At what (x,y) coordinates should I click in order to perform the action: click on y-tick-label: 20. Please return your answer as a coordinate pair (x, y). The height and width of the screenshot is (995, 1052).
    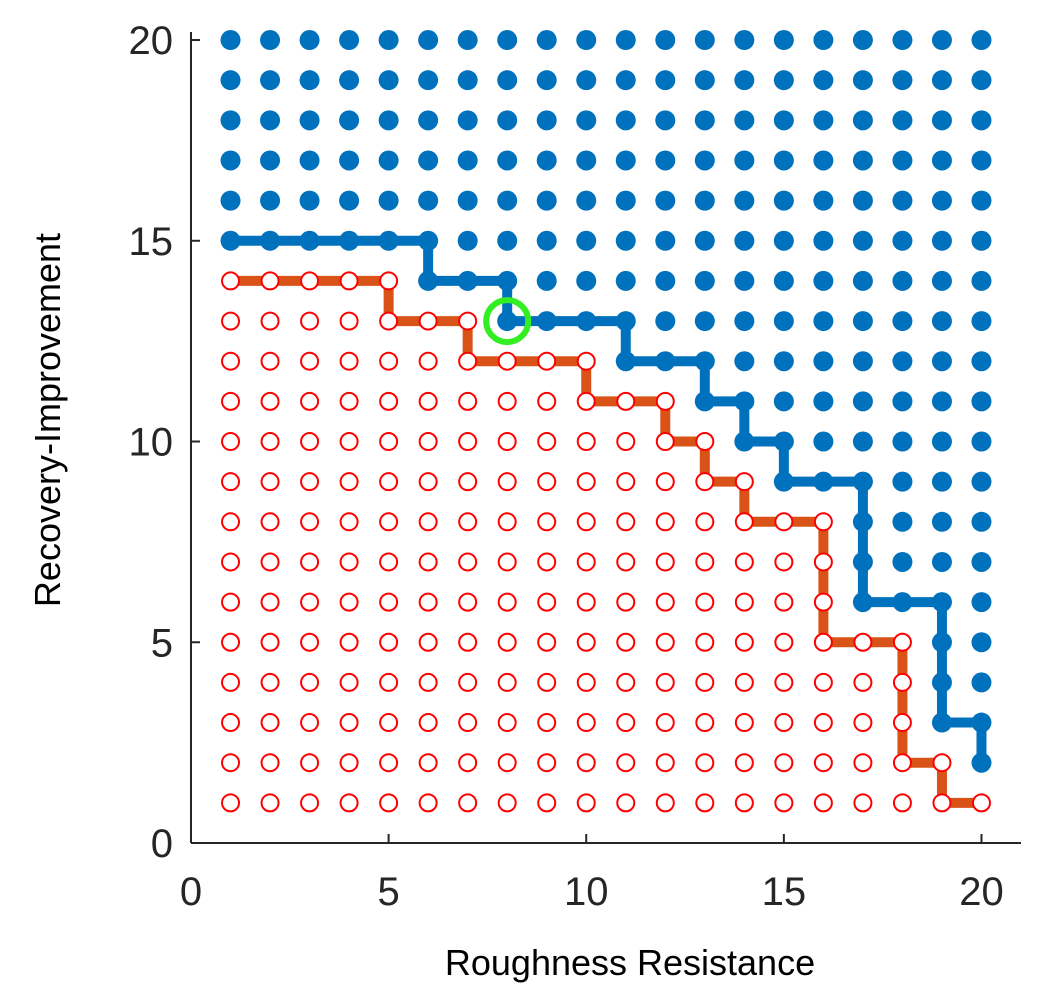
    Looking at the image, I should click on (151, 41).